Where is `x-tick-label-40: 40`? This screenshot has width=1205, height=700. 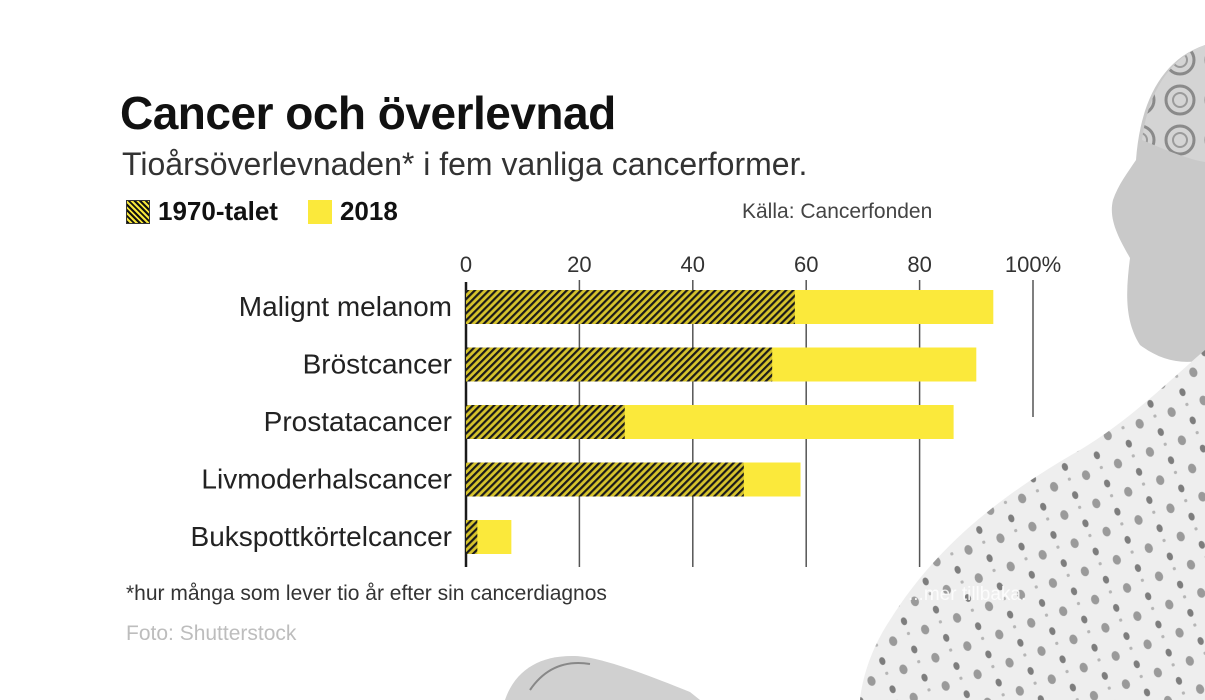
x-tick-label-40: 40 is located at coordinates (693, 264).